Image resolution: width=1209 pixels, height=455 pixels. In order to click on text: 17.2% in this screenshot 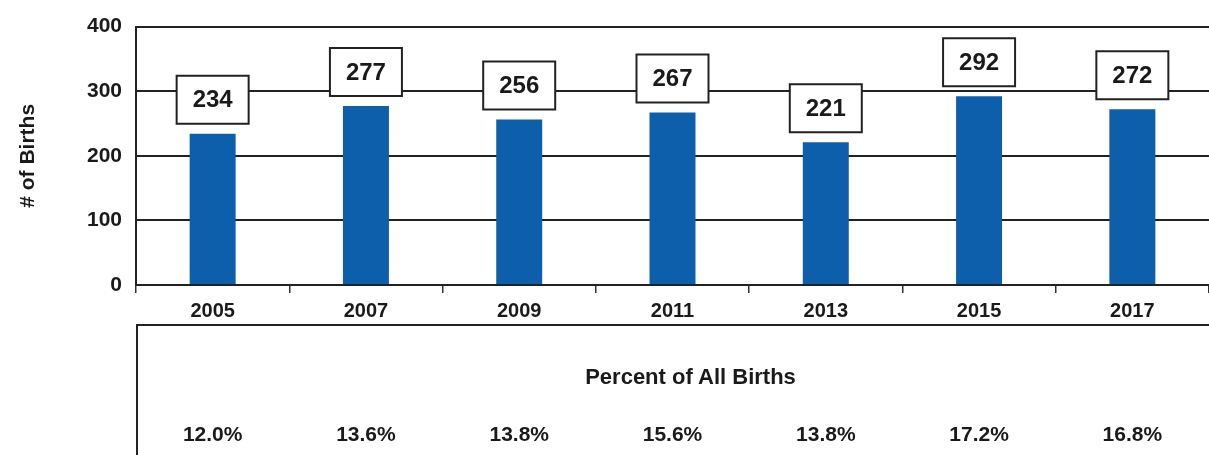, I will do `click(979, 433)`.